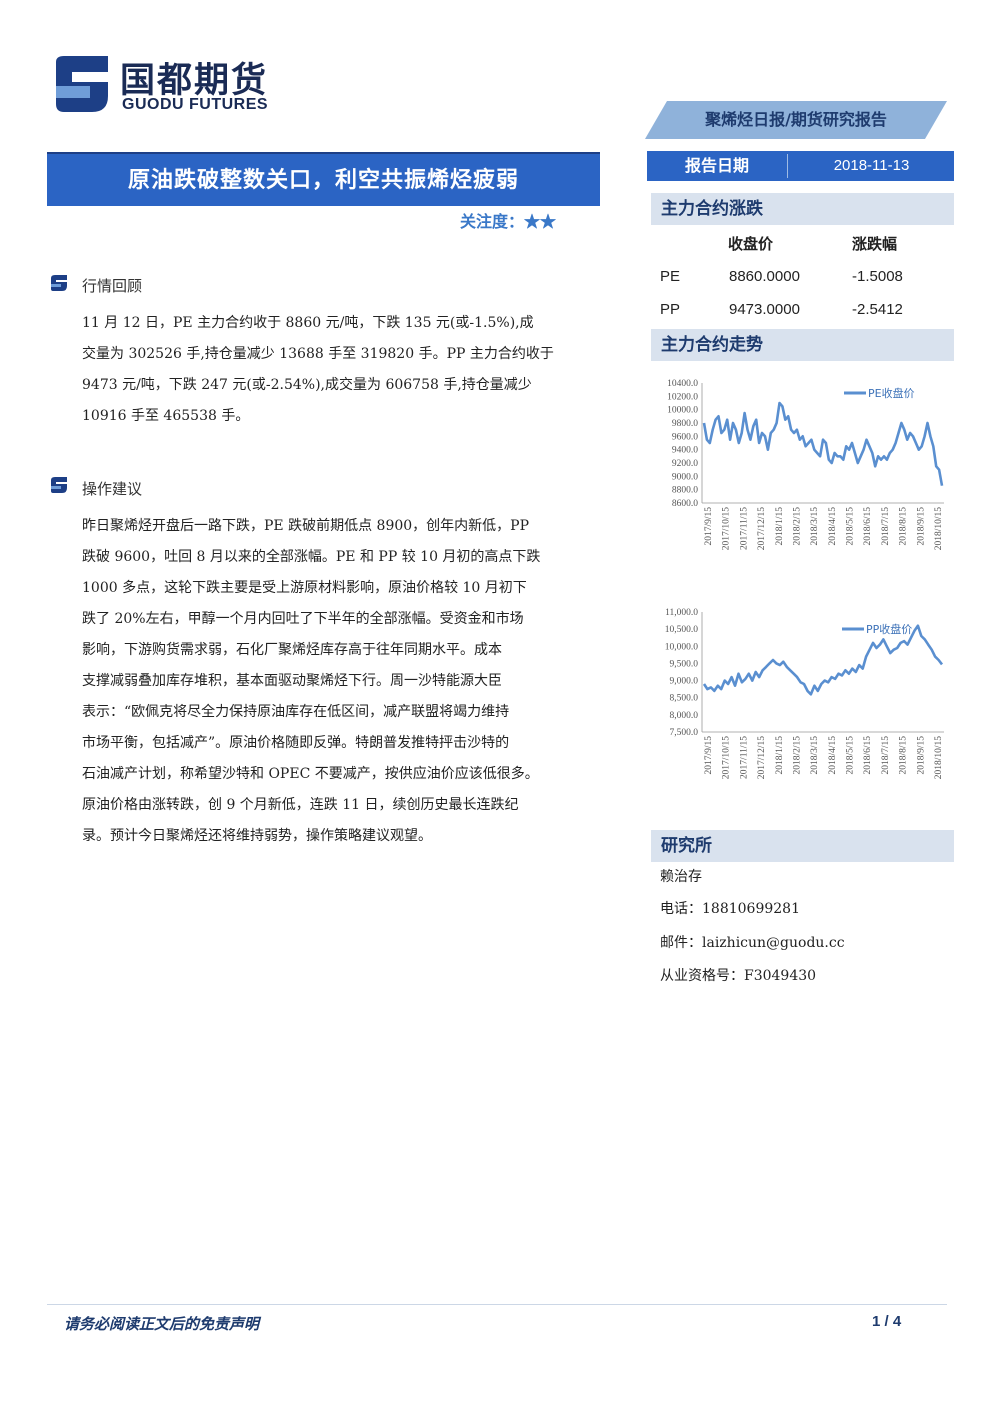 The width and height of the screenshot is (992, 1403). I want to click on y-tick-label: 9800.0, so click(685, 424).